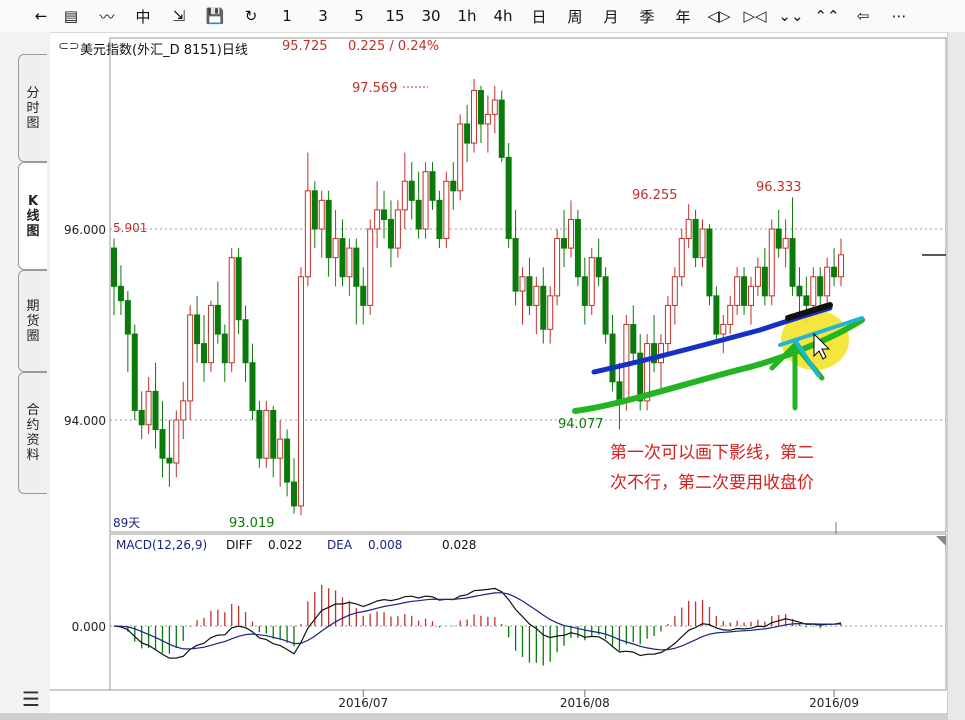 This screenshot has width=965, height=720. What do you see at coordinates (791, 16) in the screenshot?
I see `scroll-down-icon: ⌄⌄` at bounding box center [791, 16].